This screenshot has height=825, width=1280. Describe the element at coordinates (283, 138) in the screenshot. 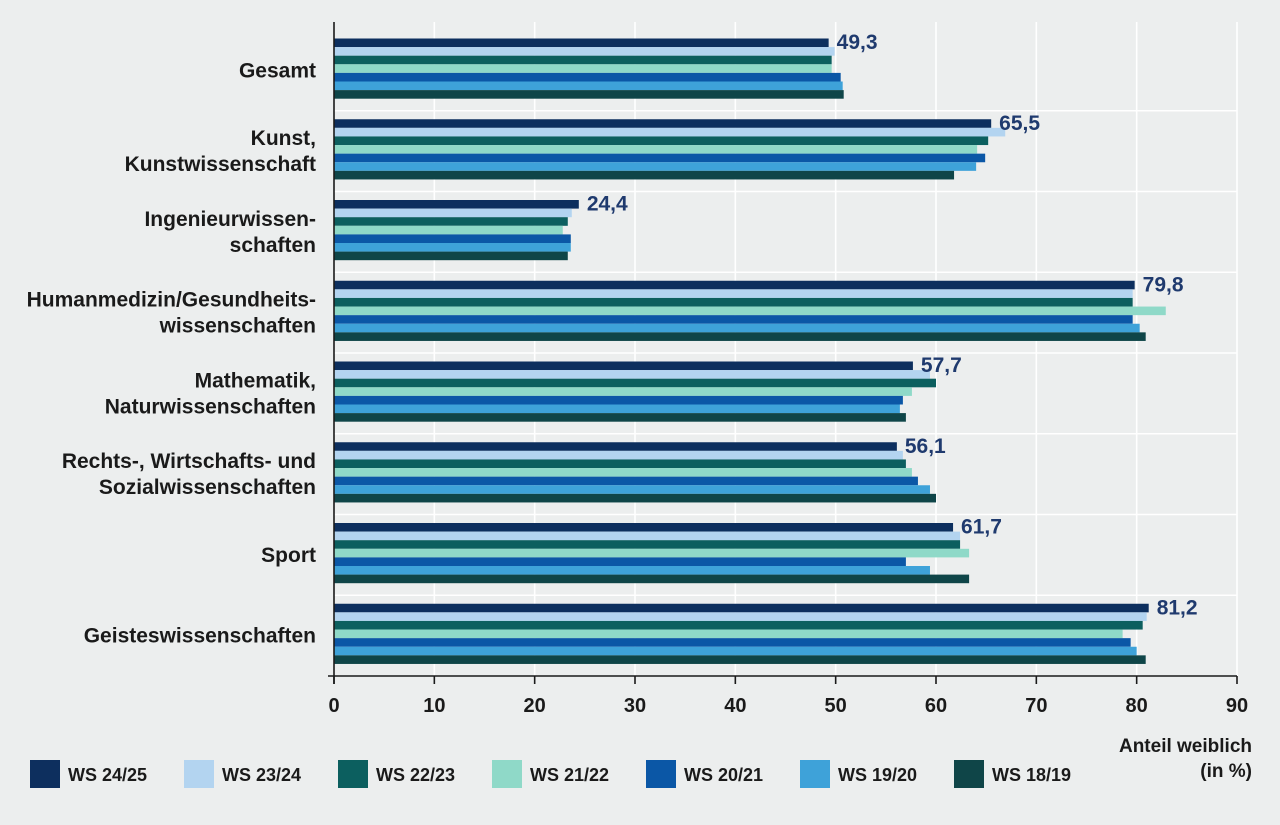

I see `category-label-kunst-kunstwissenschaft-line-1: Kunst,` at that location.